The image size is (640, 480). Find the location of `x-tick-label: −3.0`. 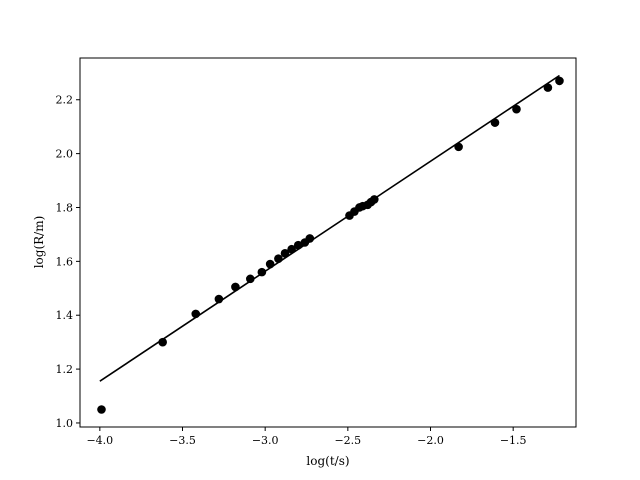

x-tick-label: −3.0 is located at coordinates (265, 440).